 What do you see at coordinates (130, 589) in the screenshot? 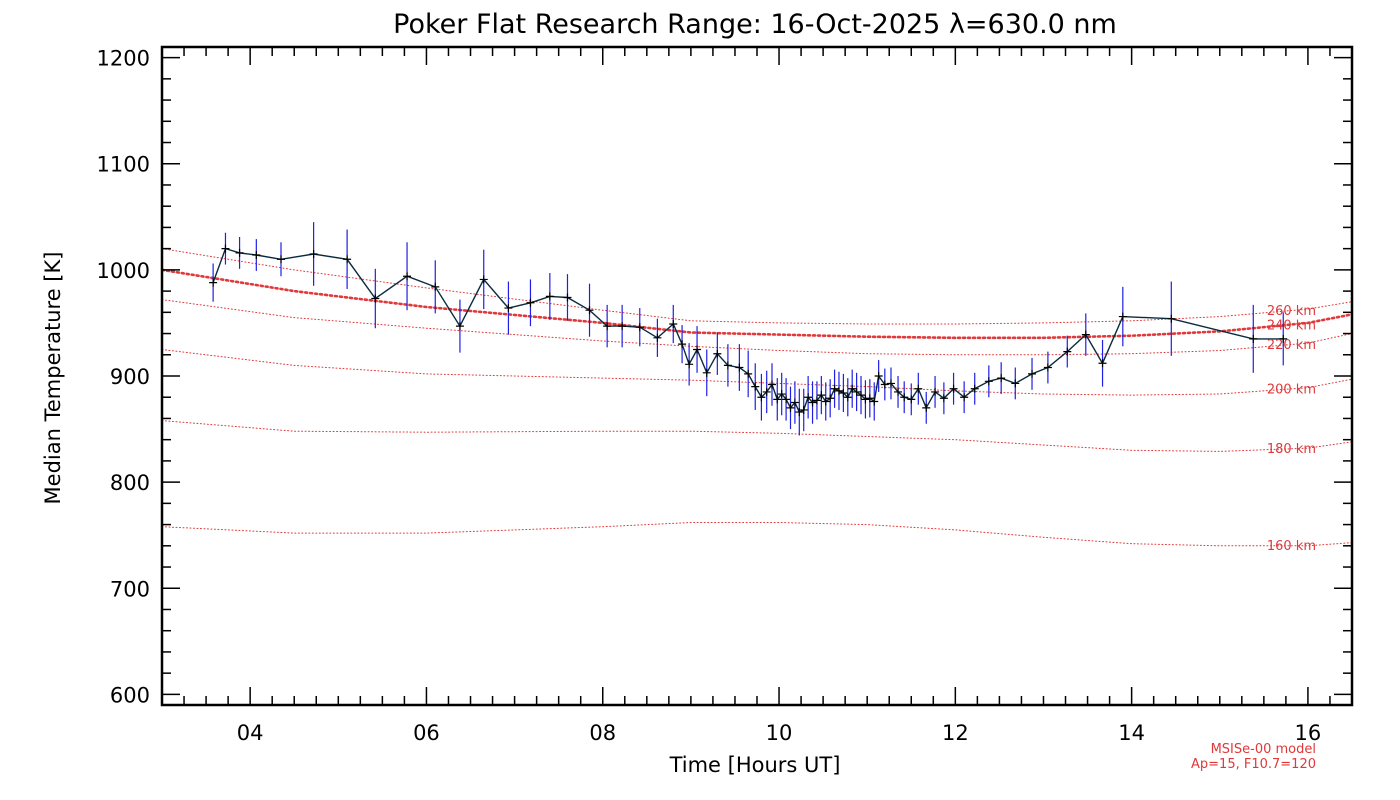
I see `y-tick-label: 700` at bounding box center [130, 589].